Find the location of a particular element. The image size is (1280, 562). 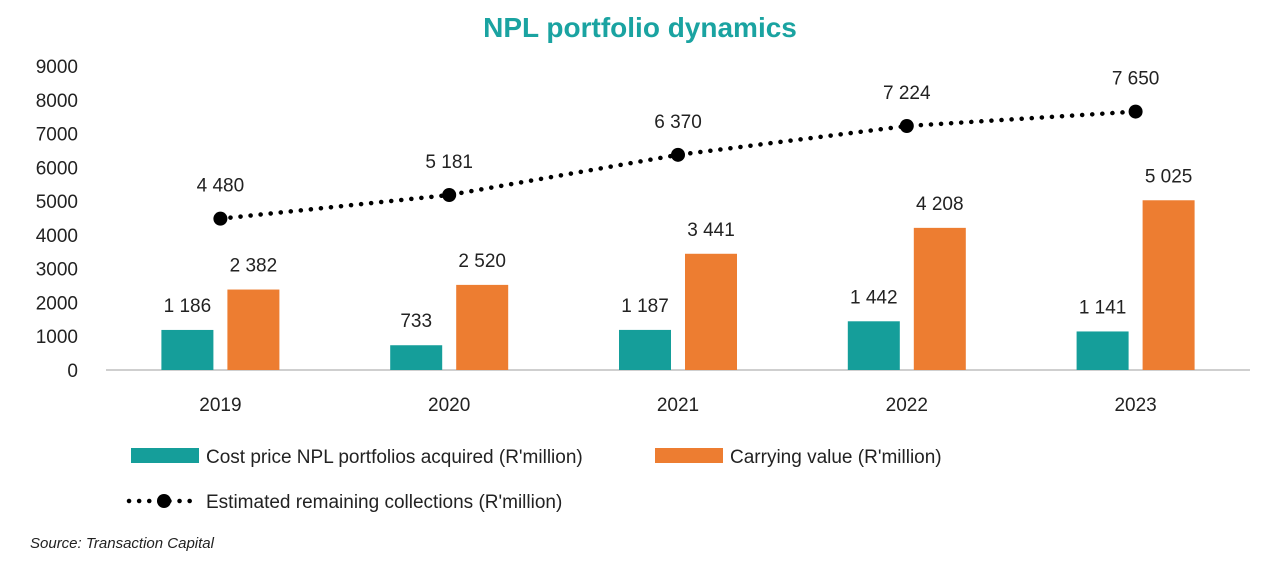

remaining-collections-line is located at coordinates (678, 165).